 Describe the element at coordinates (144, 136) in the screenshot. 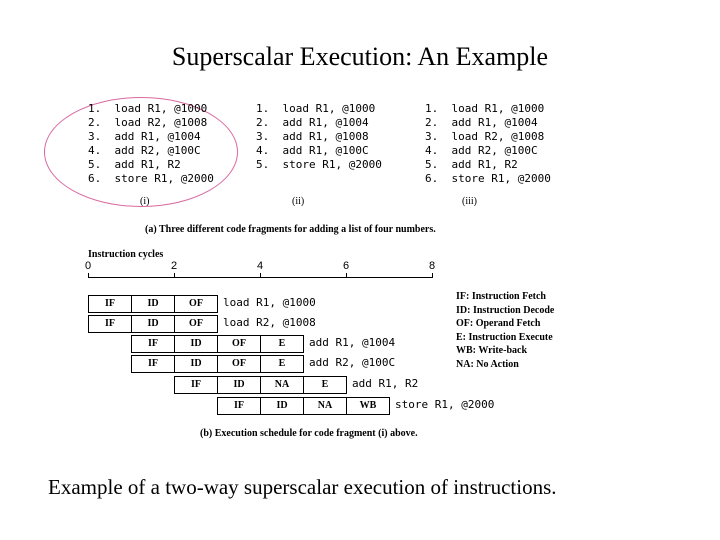

I see `code-line: 3. add R1, @1004` at that location.